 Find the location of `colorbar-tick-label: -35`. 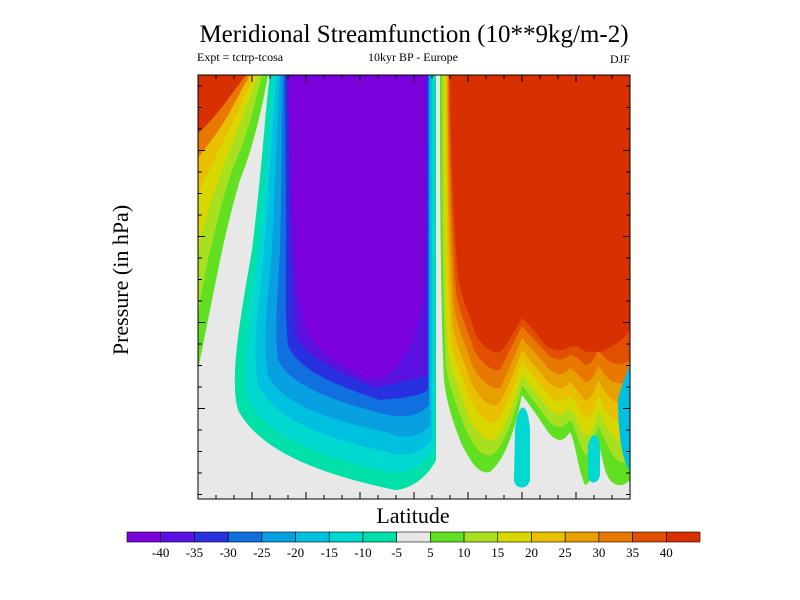

colorbar-tick-label: -35 is located at coordinates (194, 552).